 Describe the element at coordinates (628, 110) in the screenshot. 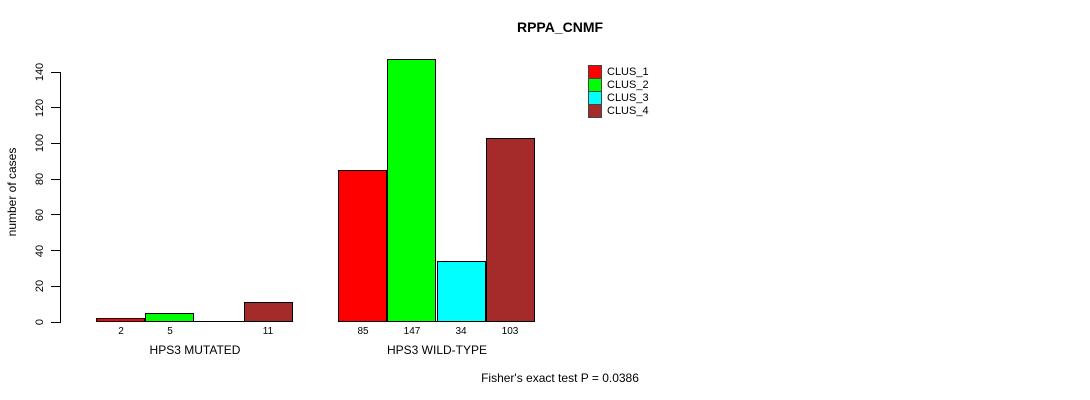

I see `legend-label: CLUS_4` at that location.